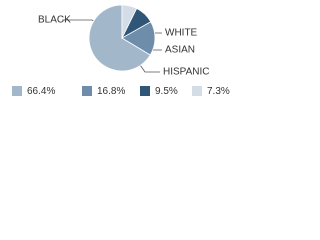 The width and height of the screenshot is (320, 240). What do you see at coordinates (111, 91) in the screenshot?
I see `legend-label: 16.8%` at bounding box center [111, 91].